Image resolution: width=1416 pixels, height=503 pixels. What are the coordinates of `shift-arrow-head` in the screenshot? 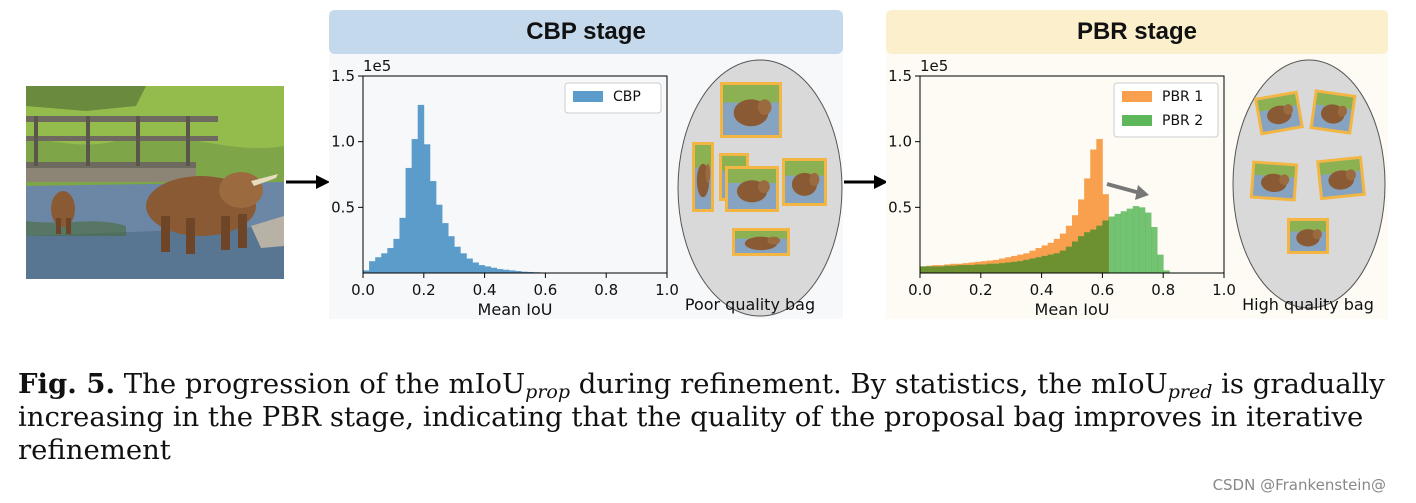 It's located at (1142, 192).